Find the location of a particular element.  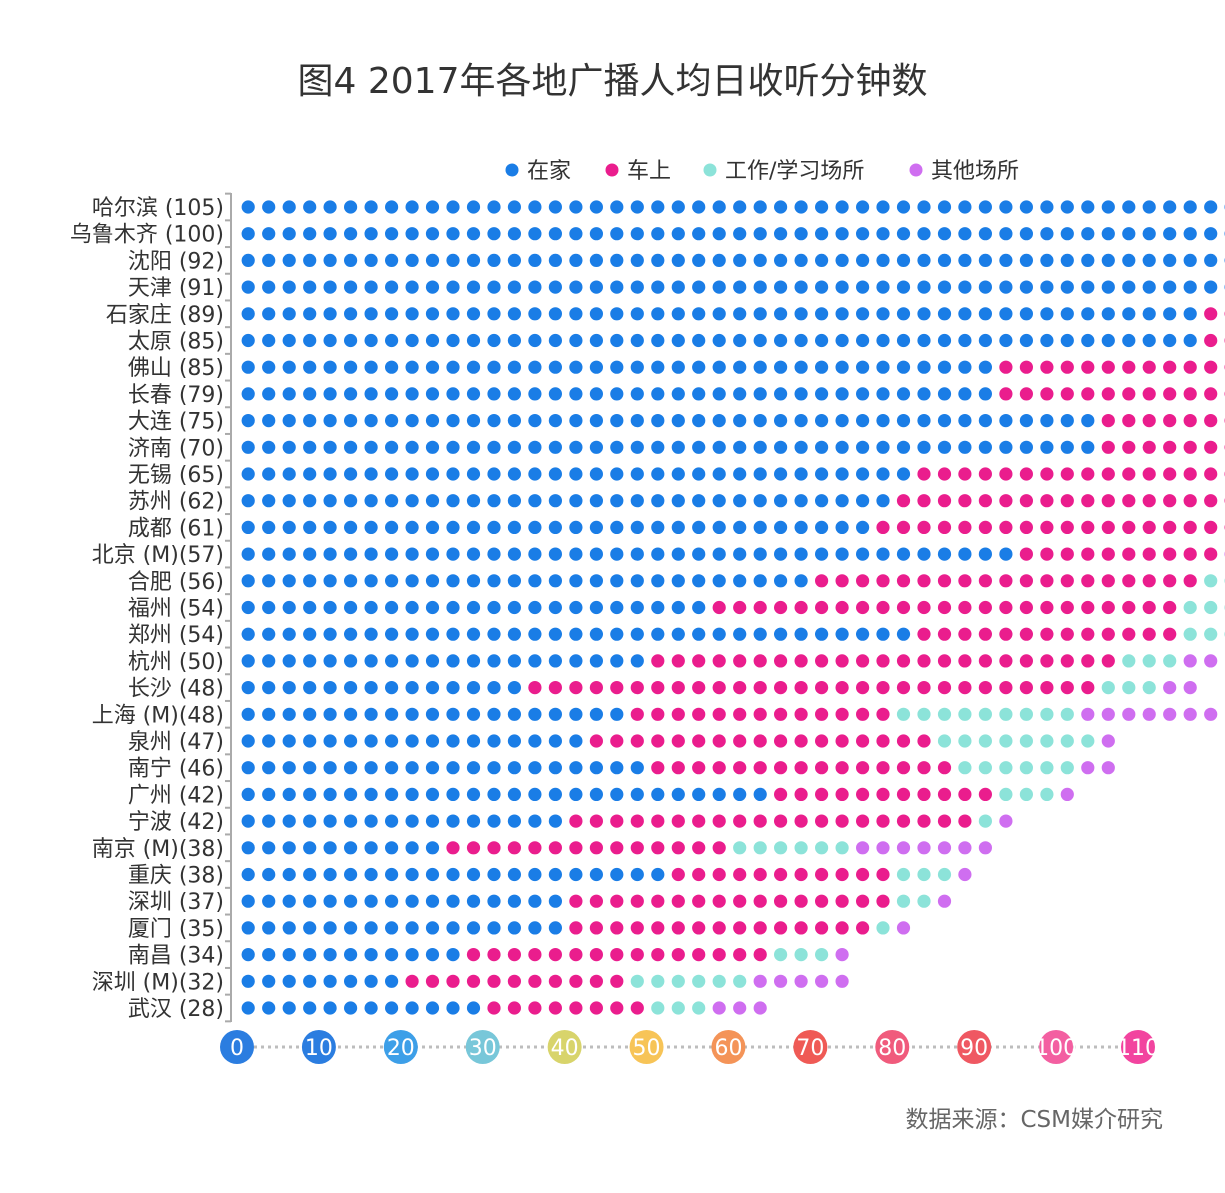

legend: 在家 车上 工作/学习场所 其他场所 is located at coordinates (762, 171).